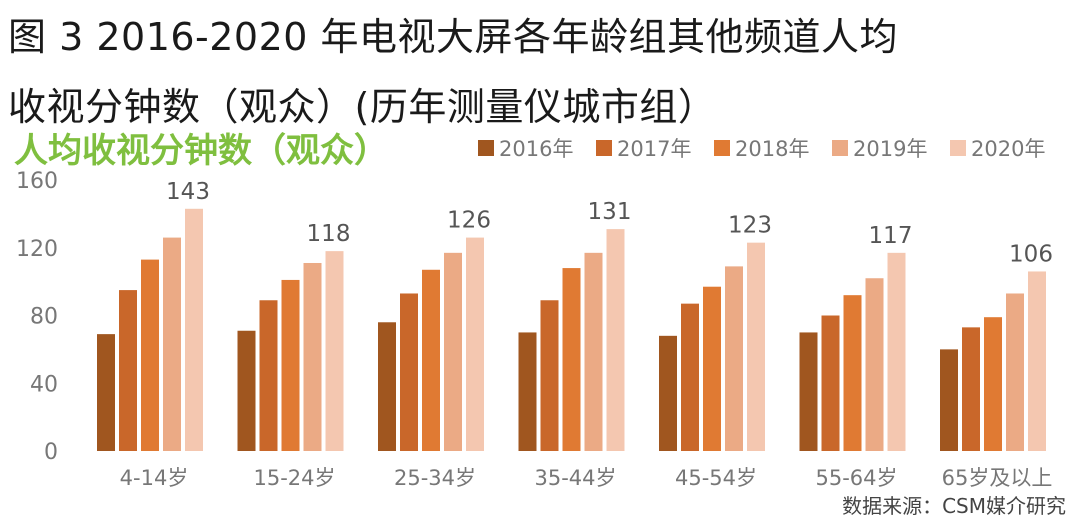 This screenshot has height=525, width=1080. Describe the element at coordinates (294, 478) in the screenshot. I see `x-tick-label: 15-24岁` at that location.